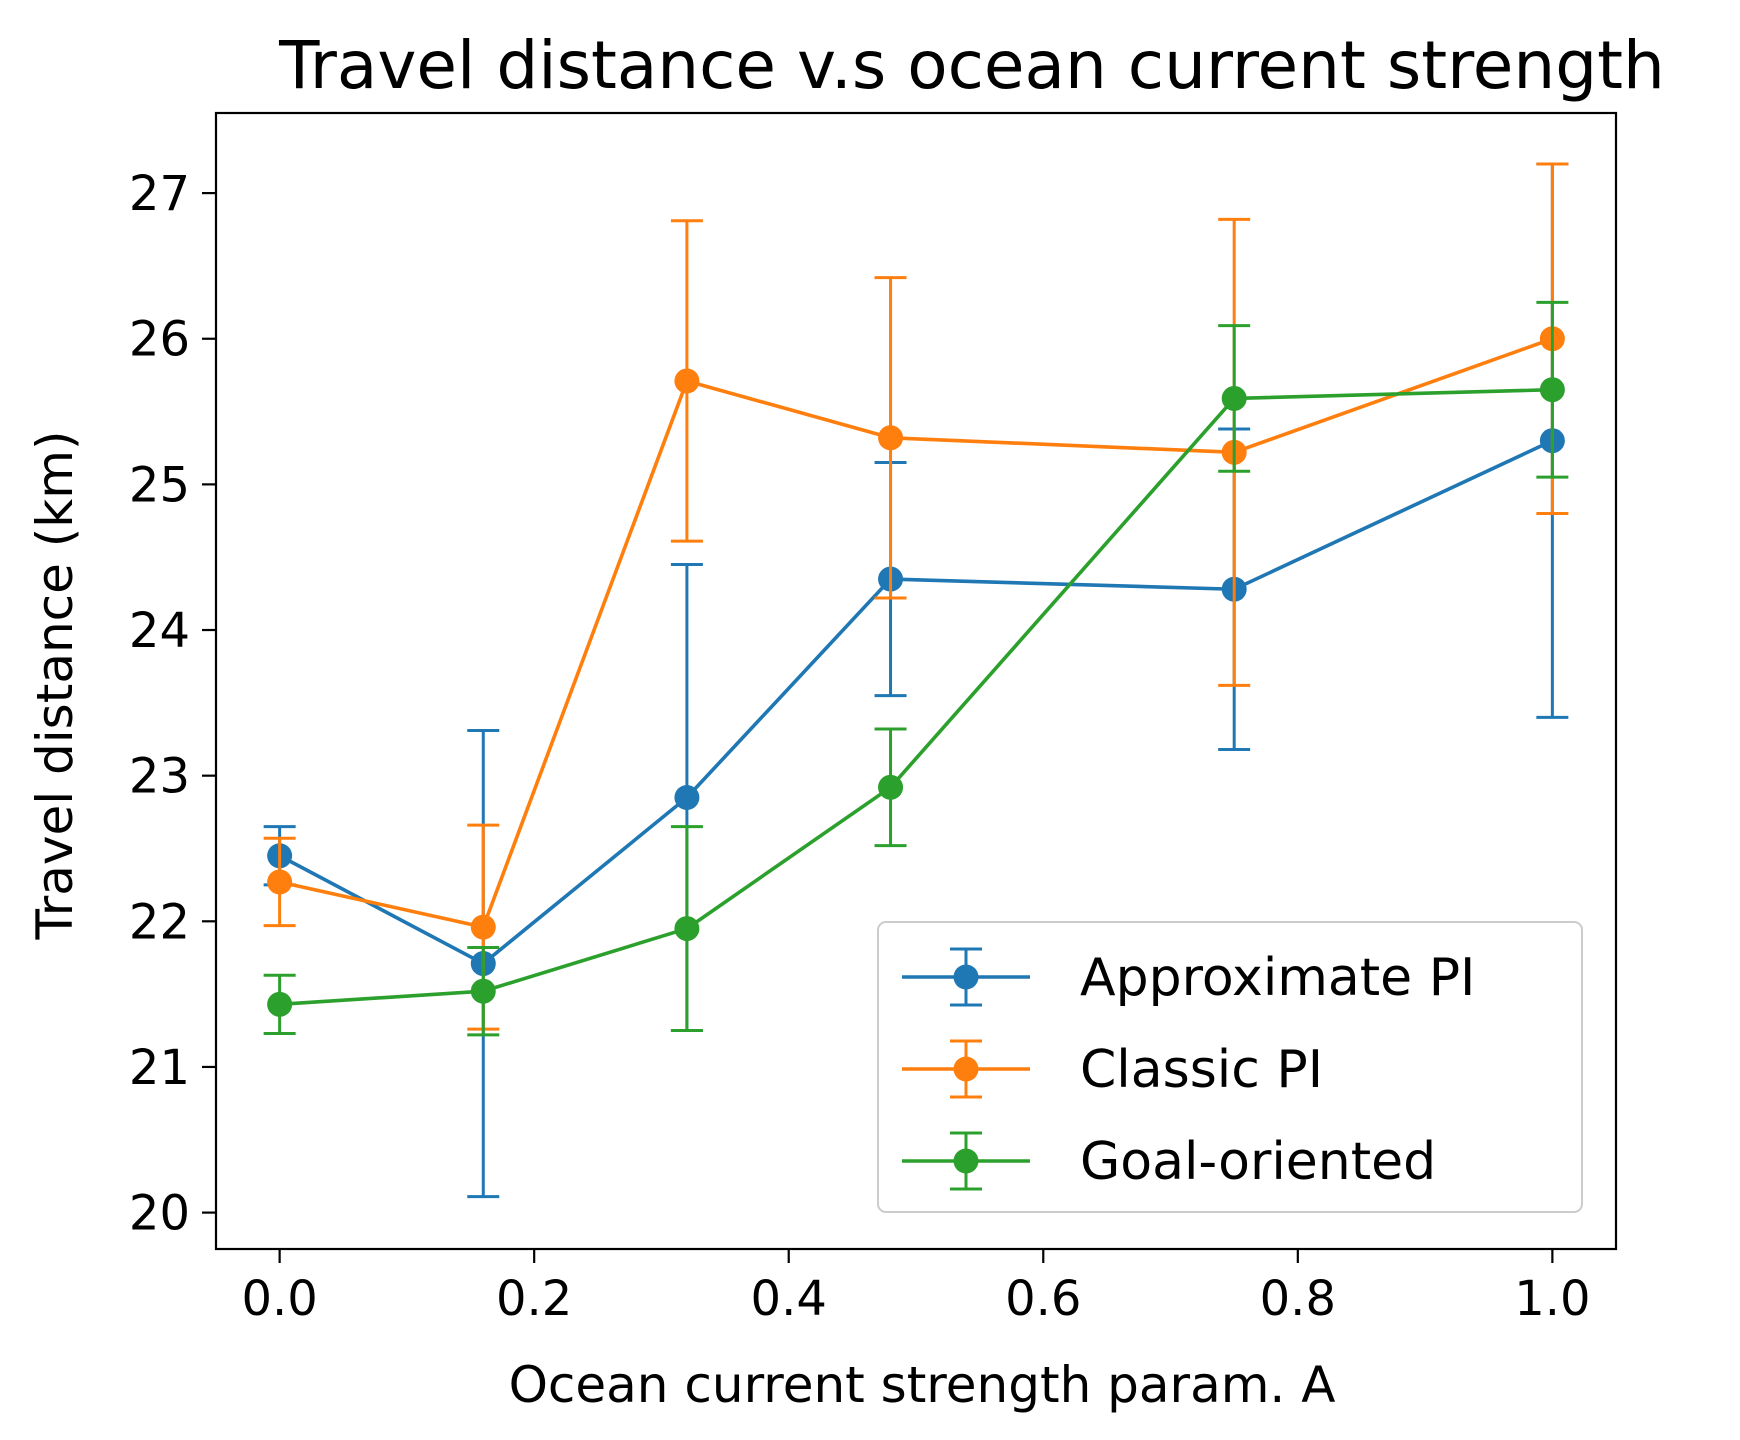 This screenshot has width=1740, height=1440. Describe the element at coordinates (159, 340) in the screenshot. I see `y-tick-label: 26` at that location.